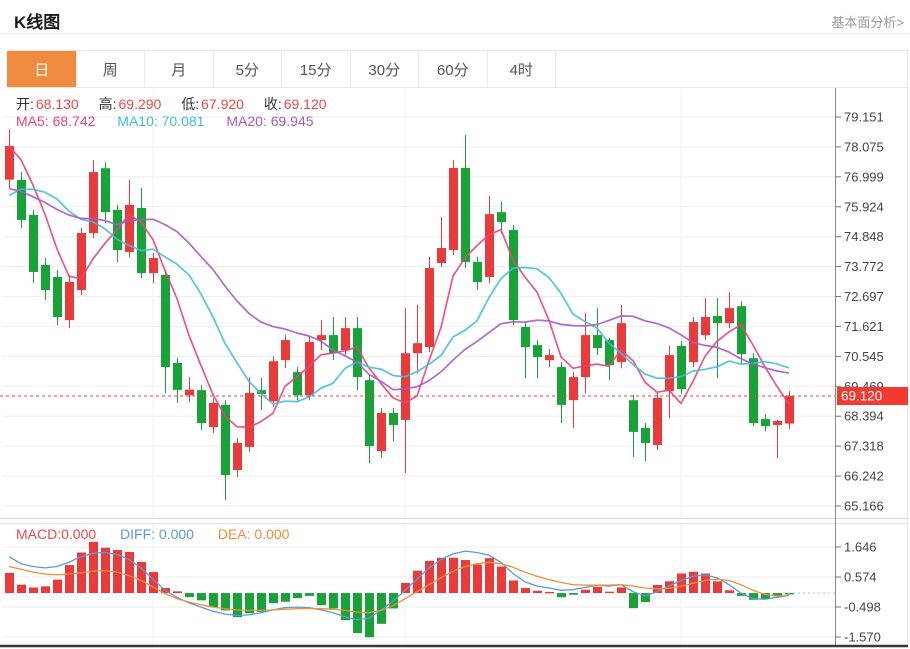 This screenshot has width=910, height=649. What do you see at coordinates (453, 69) in the screenshot?
I see `timeframe-tab-6: 60分` at bounding box center [453, 69].